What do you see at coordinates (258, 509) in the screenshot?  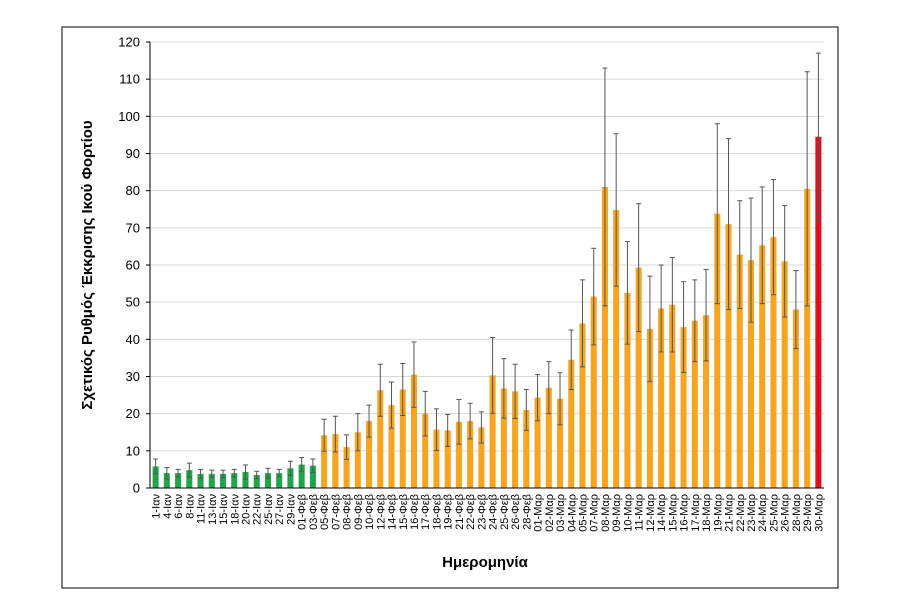 I see `x-tick-label: 22-Ιαν` at bounding box center [258, 509].